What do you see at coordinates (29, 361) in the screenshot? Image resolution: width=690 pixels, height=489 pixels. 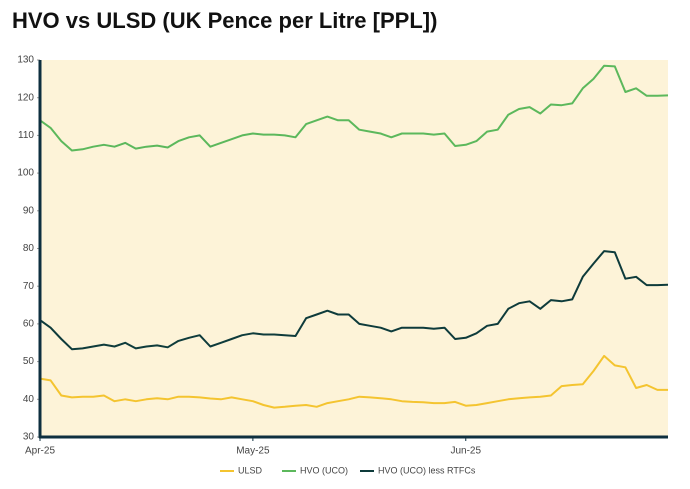 I see `y-tick-label: 50` at bounding box center [29, 361].